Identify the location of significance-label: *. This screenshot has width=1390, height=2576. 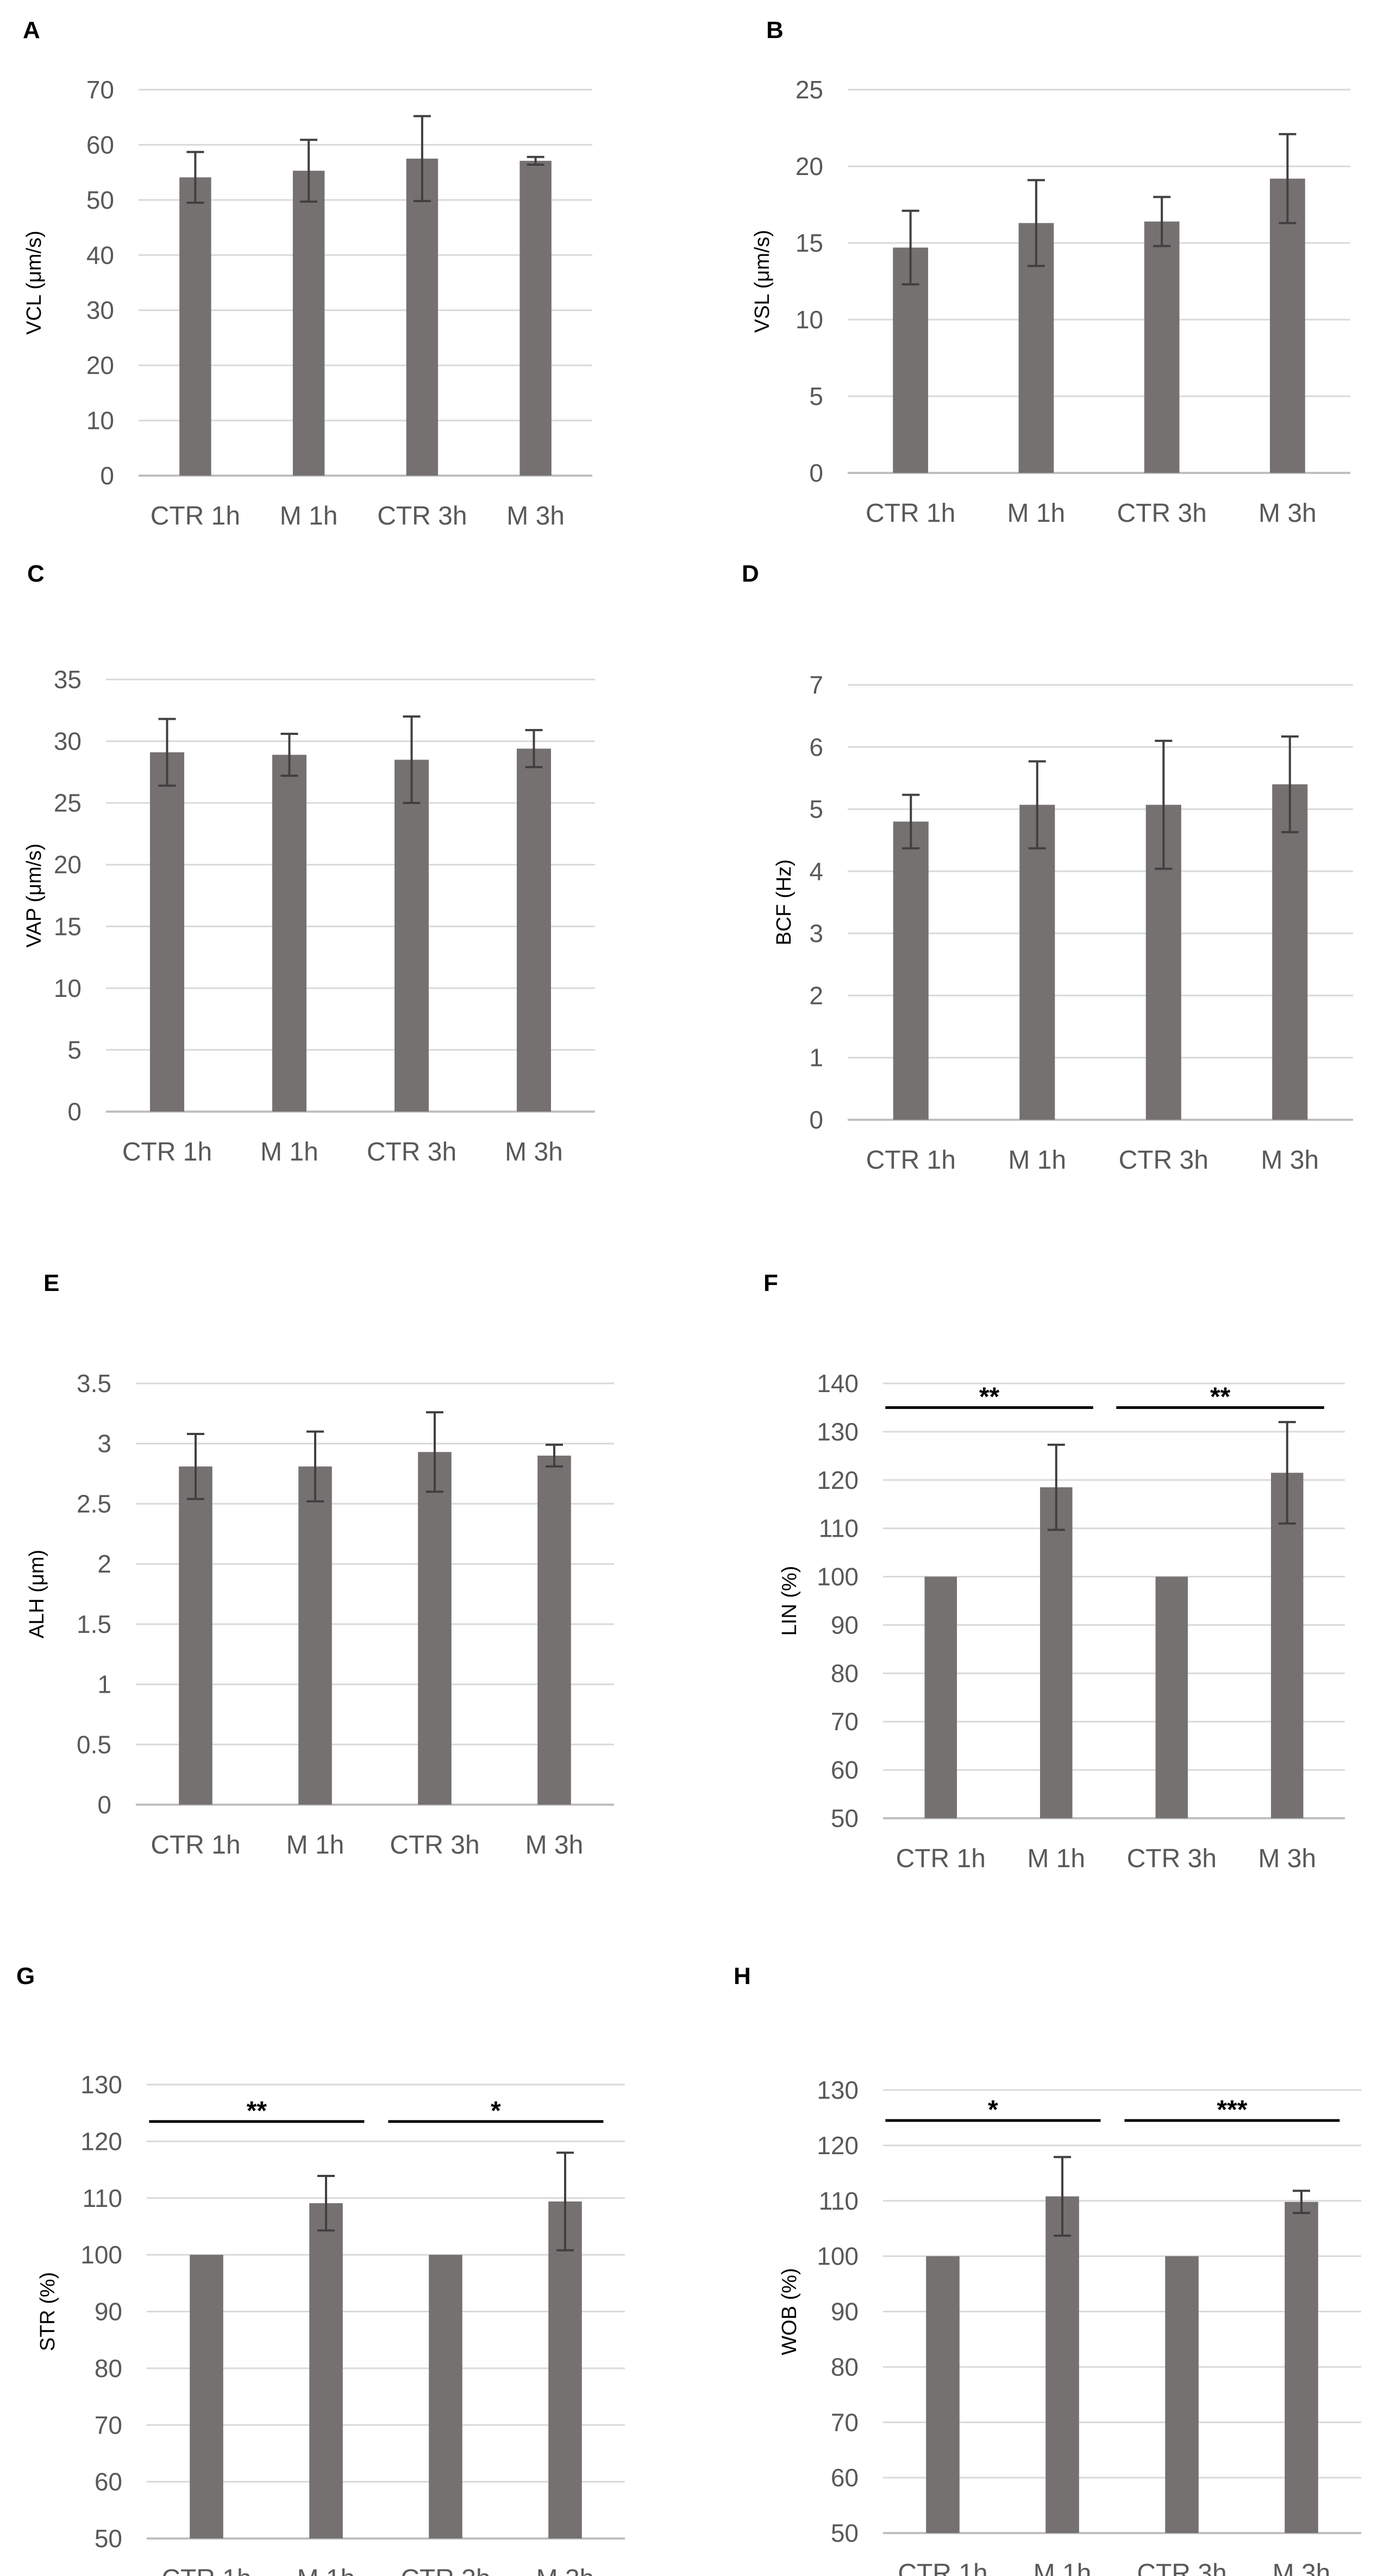
(496, 2111).